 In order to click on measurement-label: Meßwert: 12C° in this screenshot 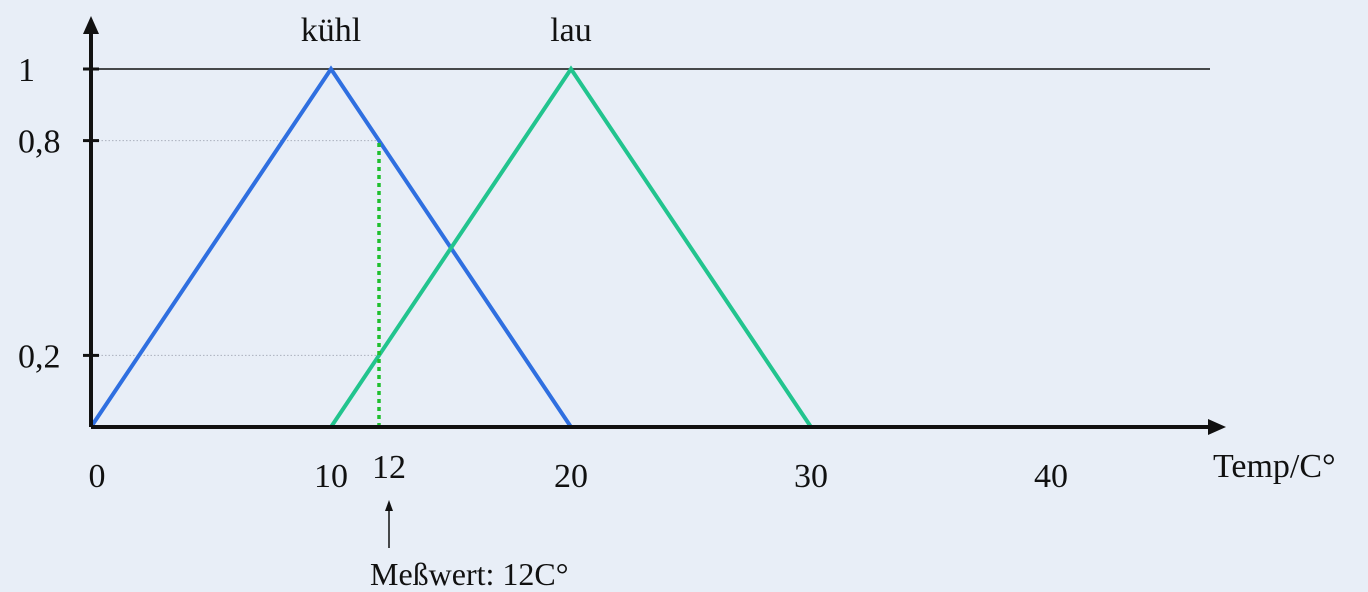, I will do `click(469, 574)`.